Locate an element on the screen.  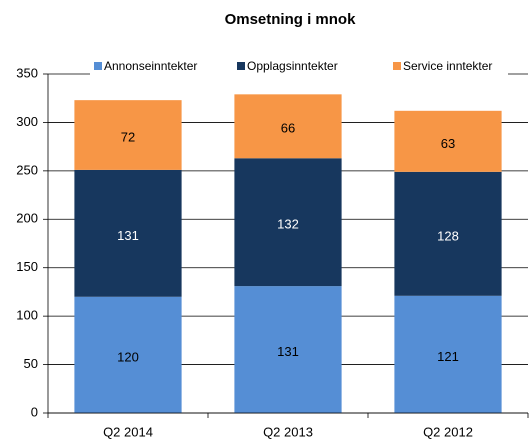
chart-title: Omsetning i mnok is located at coordinates (291, 19).